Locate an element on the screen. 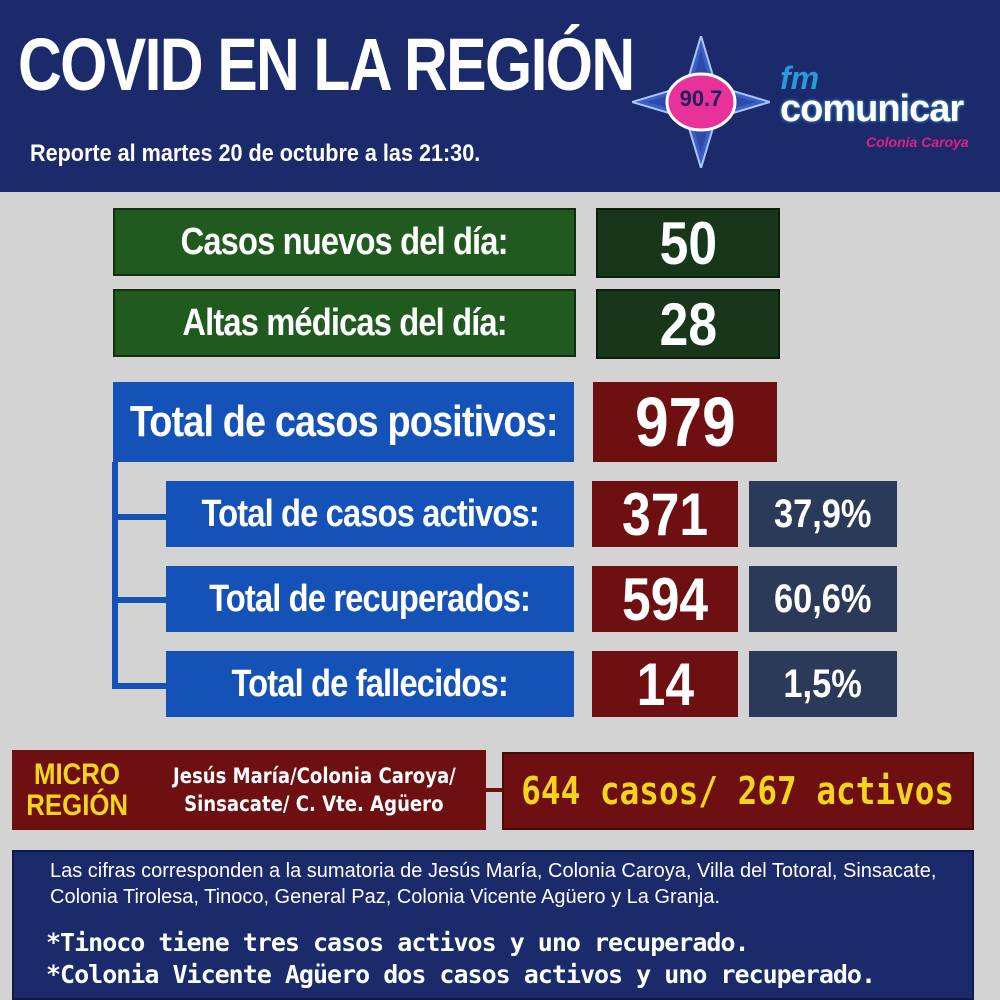 The height and width of the screenshot is (1000, 1000). deceased-label-box: Total de fallecidos: is located at coordinates (370, 684).